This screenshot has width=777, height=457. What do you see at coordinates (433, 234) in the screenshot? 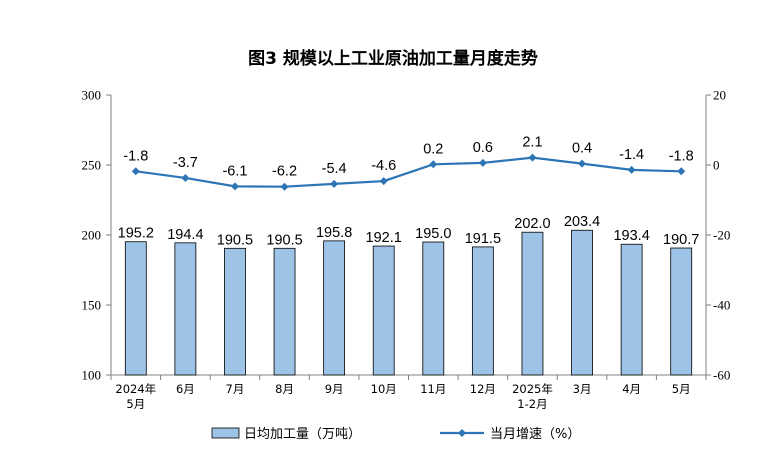
I see `bar-data-label: 195.0` at bounding box center [433, 234].